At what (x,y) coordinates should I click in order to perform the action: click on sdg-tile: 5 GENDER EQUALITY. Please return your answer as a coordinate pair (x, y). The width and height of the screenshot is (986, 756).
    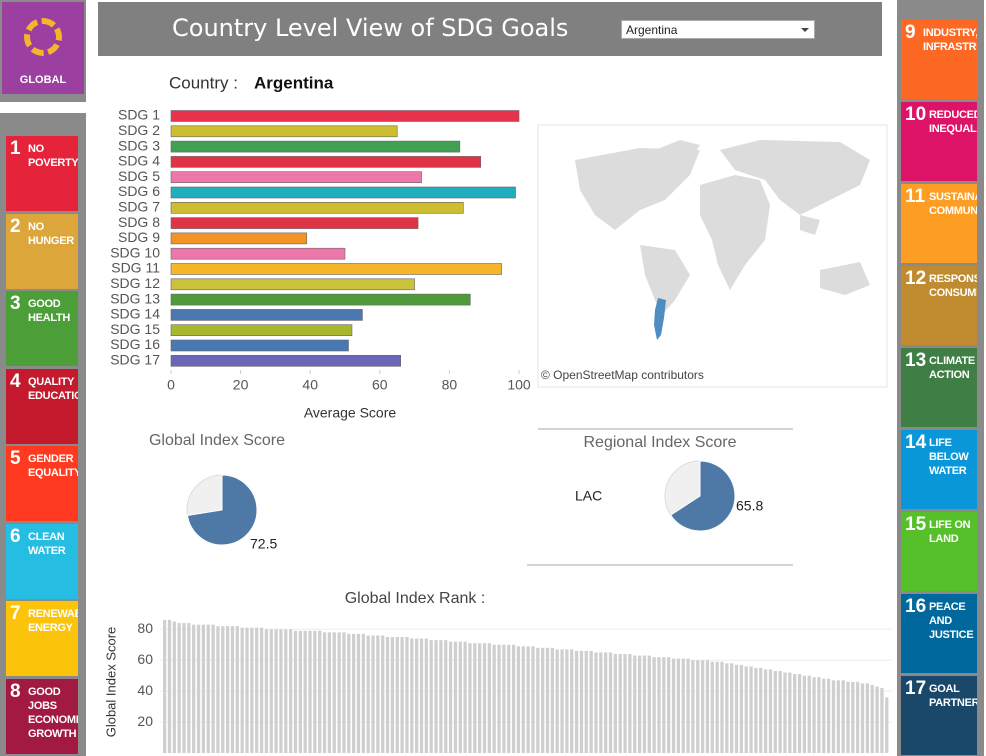
    Looking at the image, I should click on (42, 483).